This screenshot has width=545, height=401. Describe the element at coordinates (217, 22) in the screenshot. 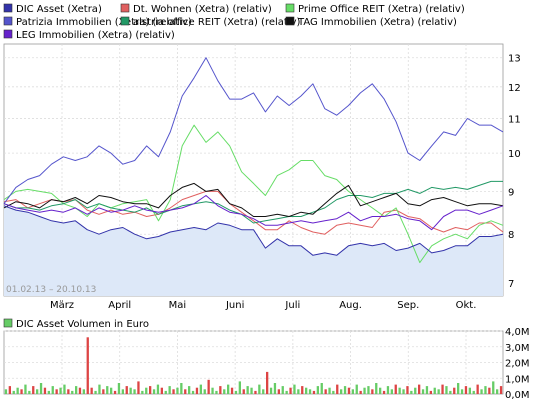

I see `legend-label: alstria office REIT (Xetra) (relativ)` at that location.